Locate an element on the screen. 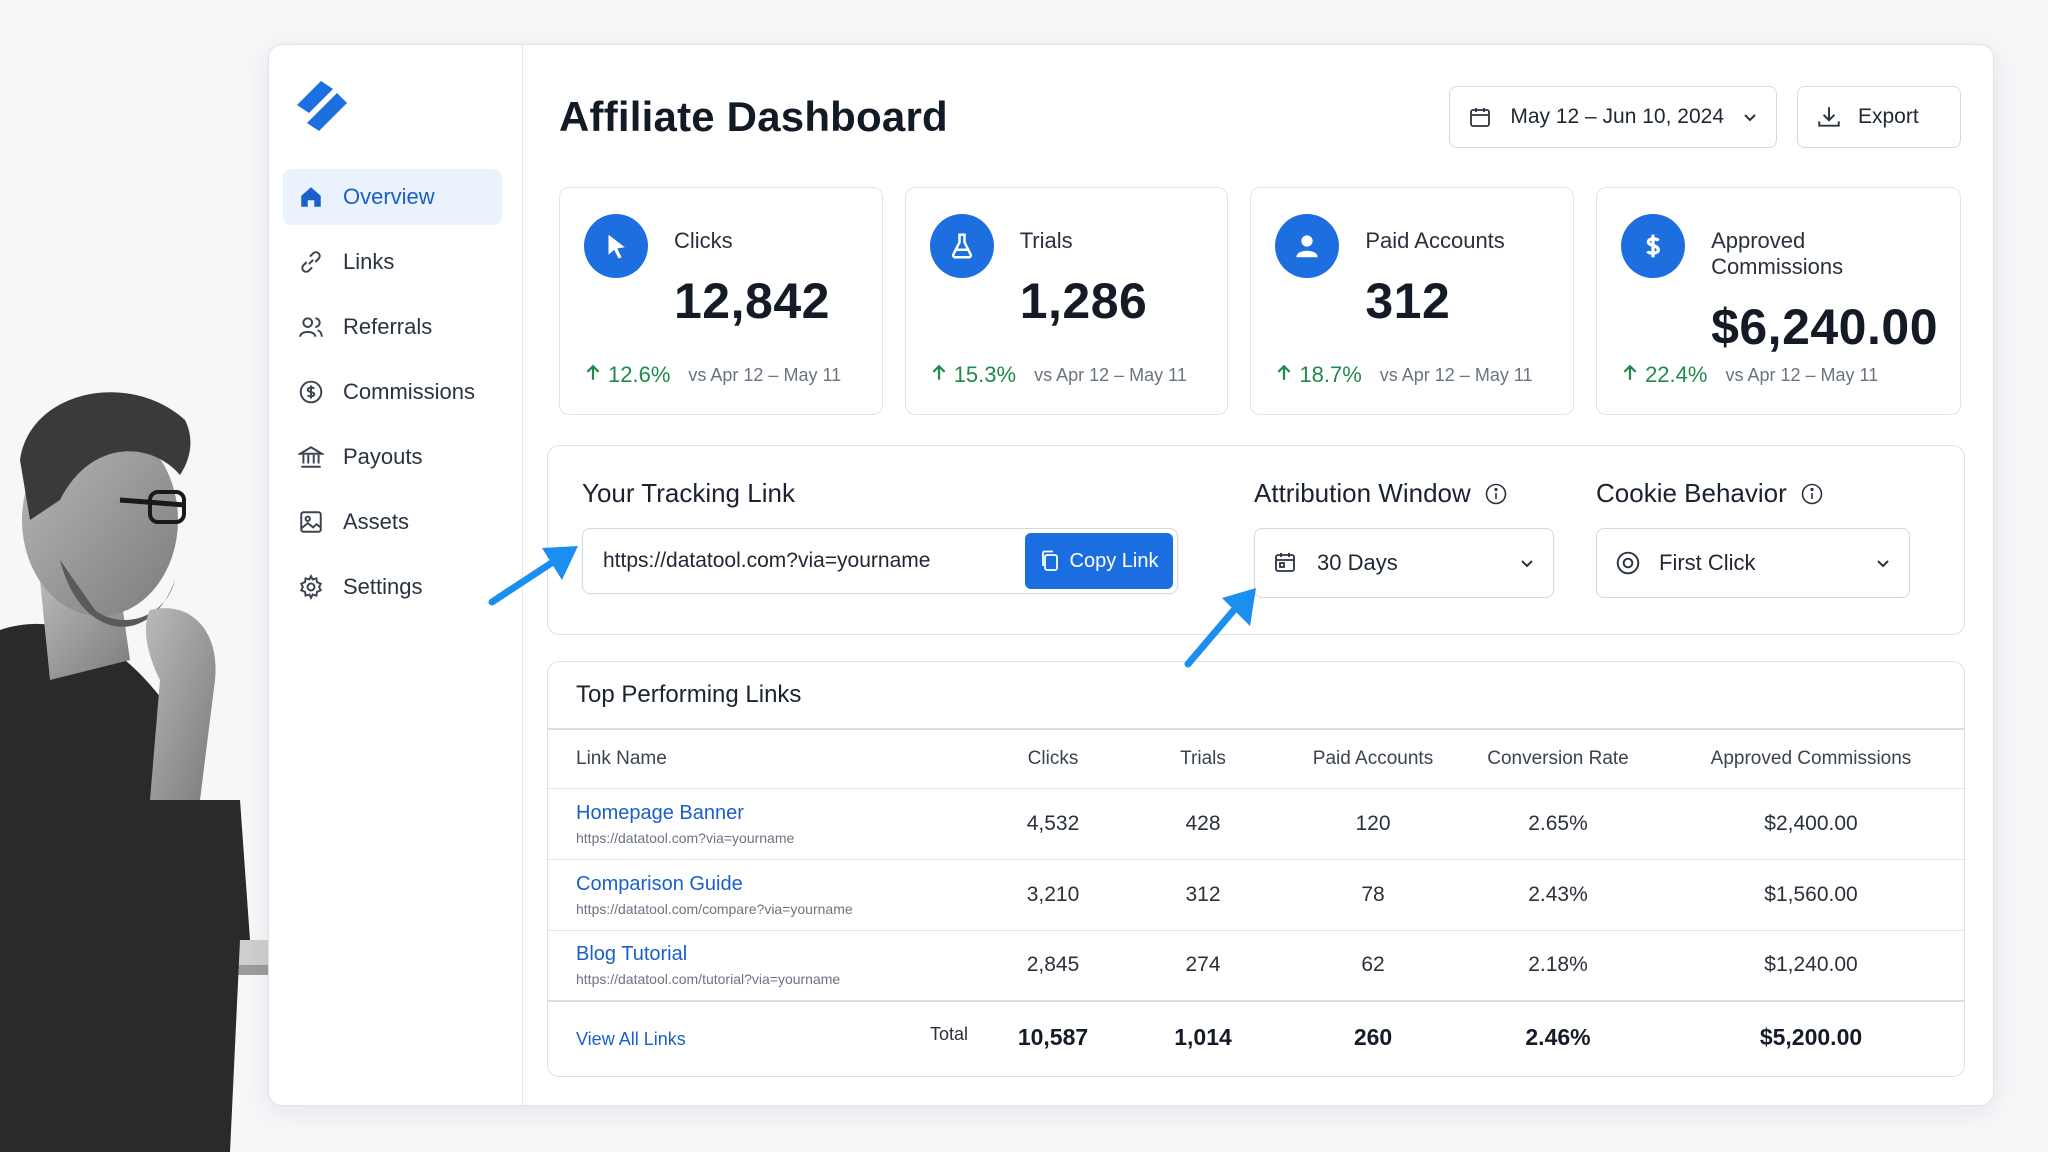 This screenshot has height=1152, width=2048. conversion-rate-cell: 2.65% is located at coordinates (1558, 824).